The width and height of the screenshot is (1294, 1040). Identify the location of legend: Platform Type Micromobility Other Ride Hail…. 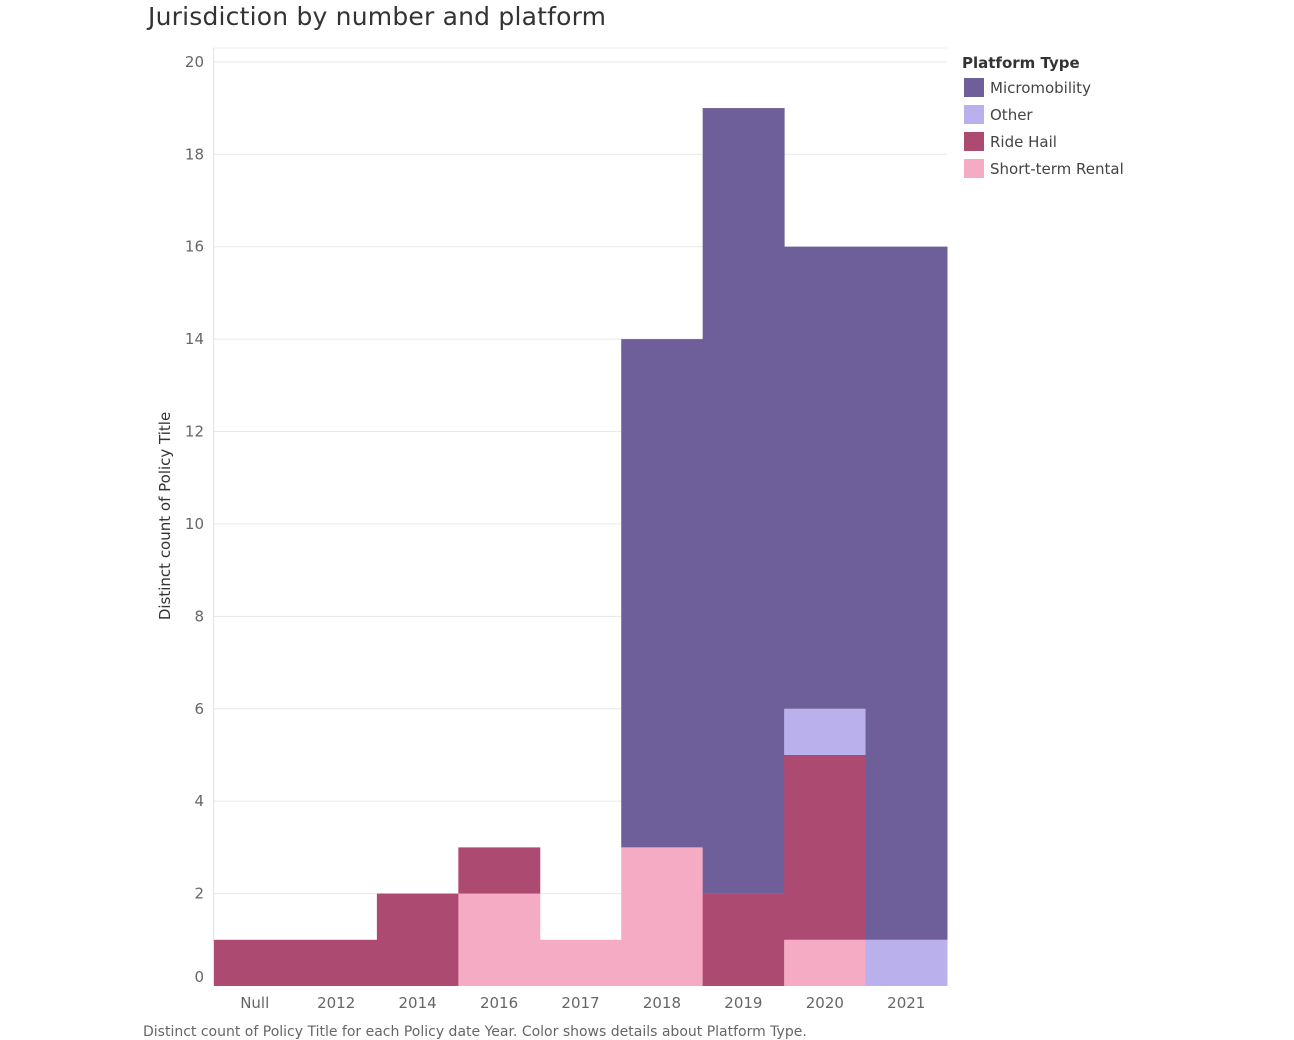
(1043, 116).